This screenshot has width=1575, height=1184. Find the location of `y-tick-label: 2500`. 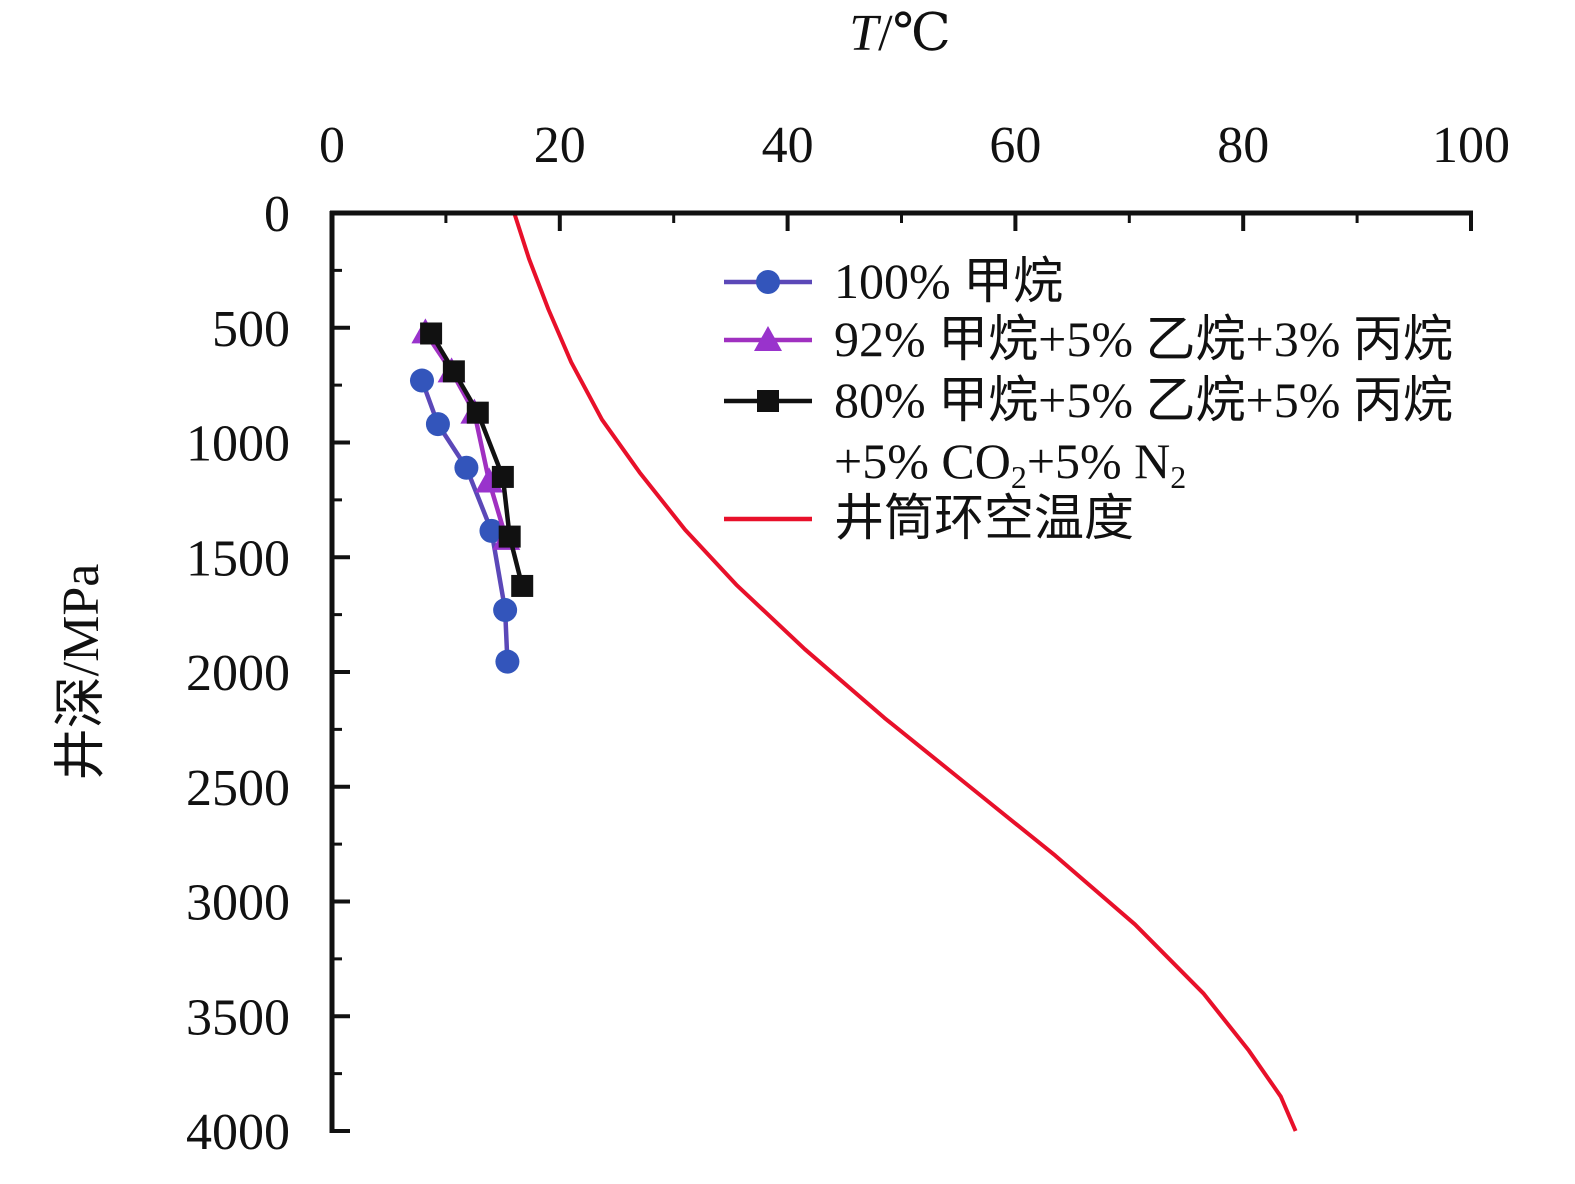

y-tick-label: 2500 is located at coordinates (238, 788).